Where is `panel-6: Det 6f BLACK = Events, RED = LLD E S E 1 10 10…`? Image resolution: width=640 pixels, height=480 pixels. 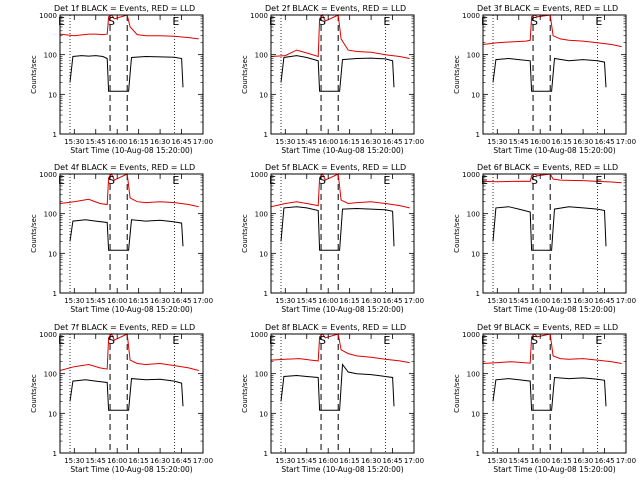 panel-6: Det 6f BLACK = Events, RED = LLD E S E 1 10 10… is located at coordinates (544, 238).